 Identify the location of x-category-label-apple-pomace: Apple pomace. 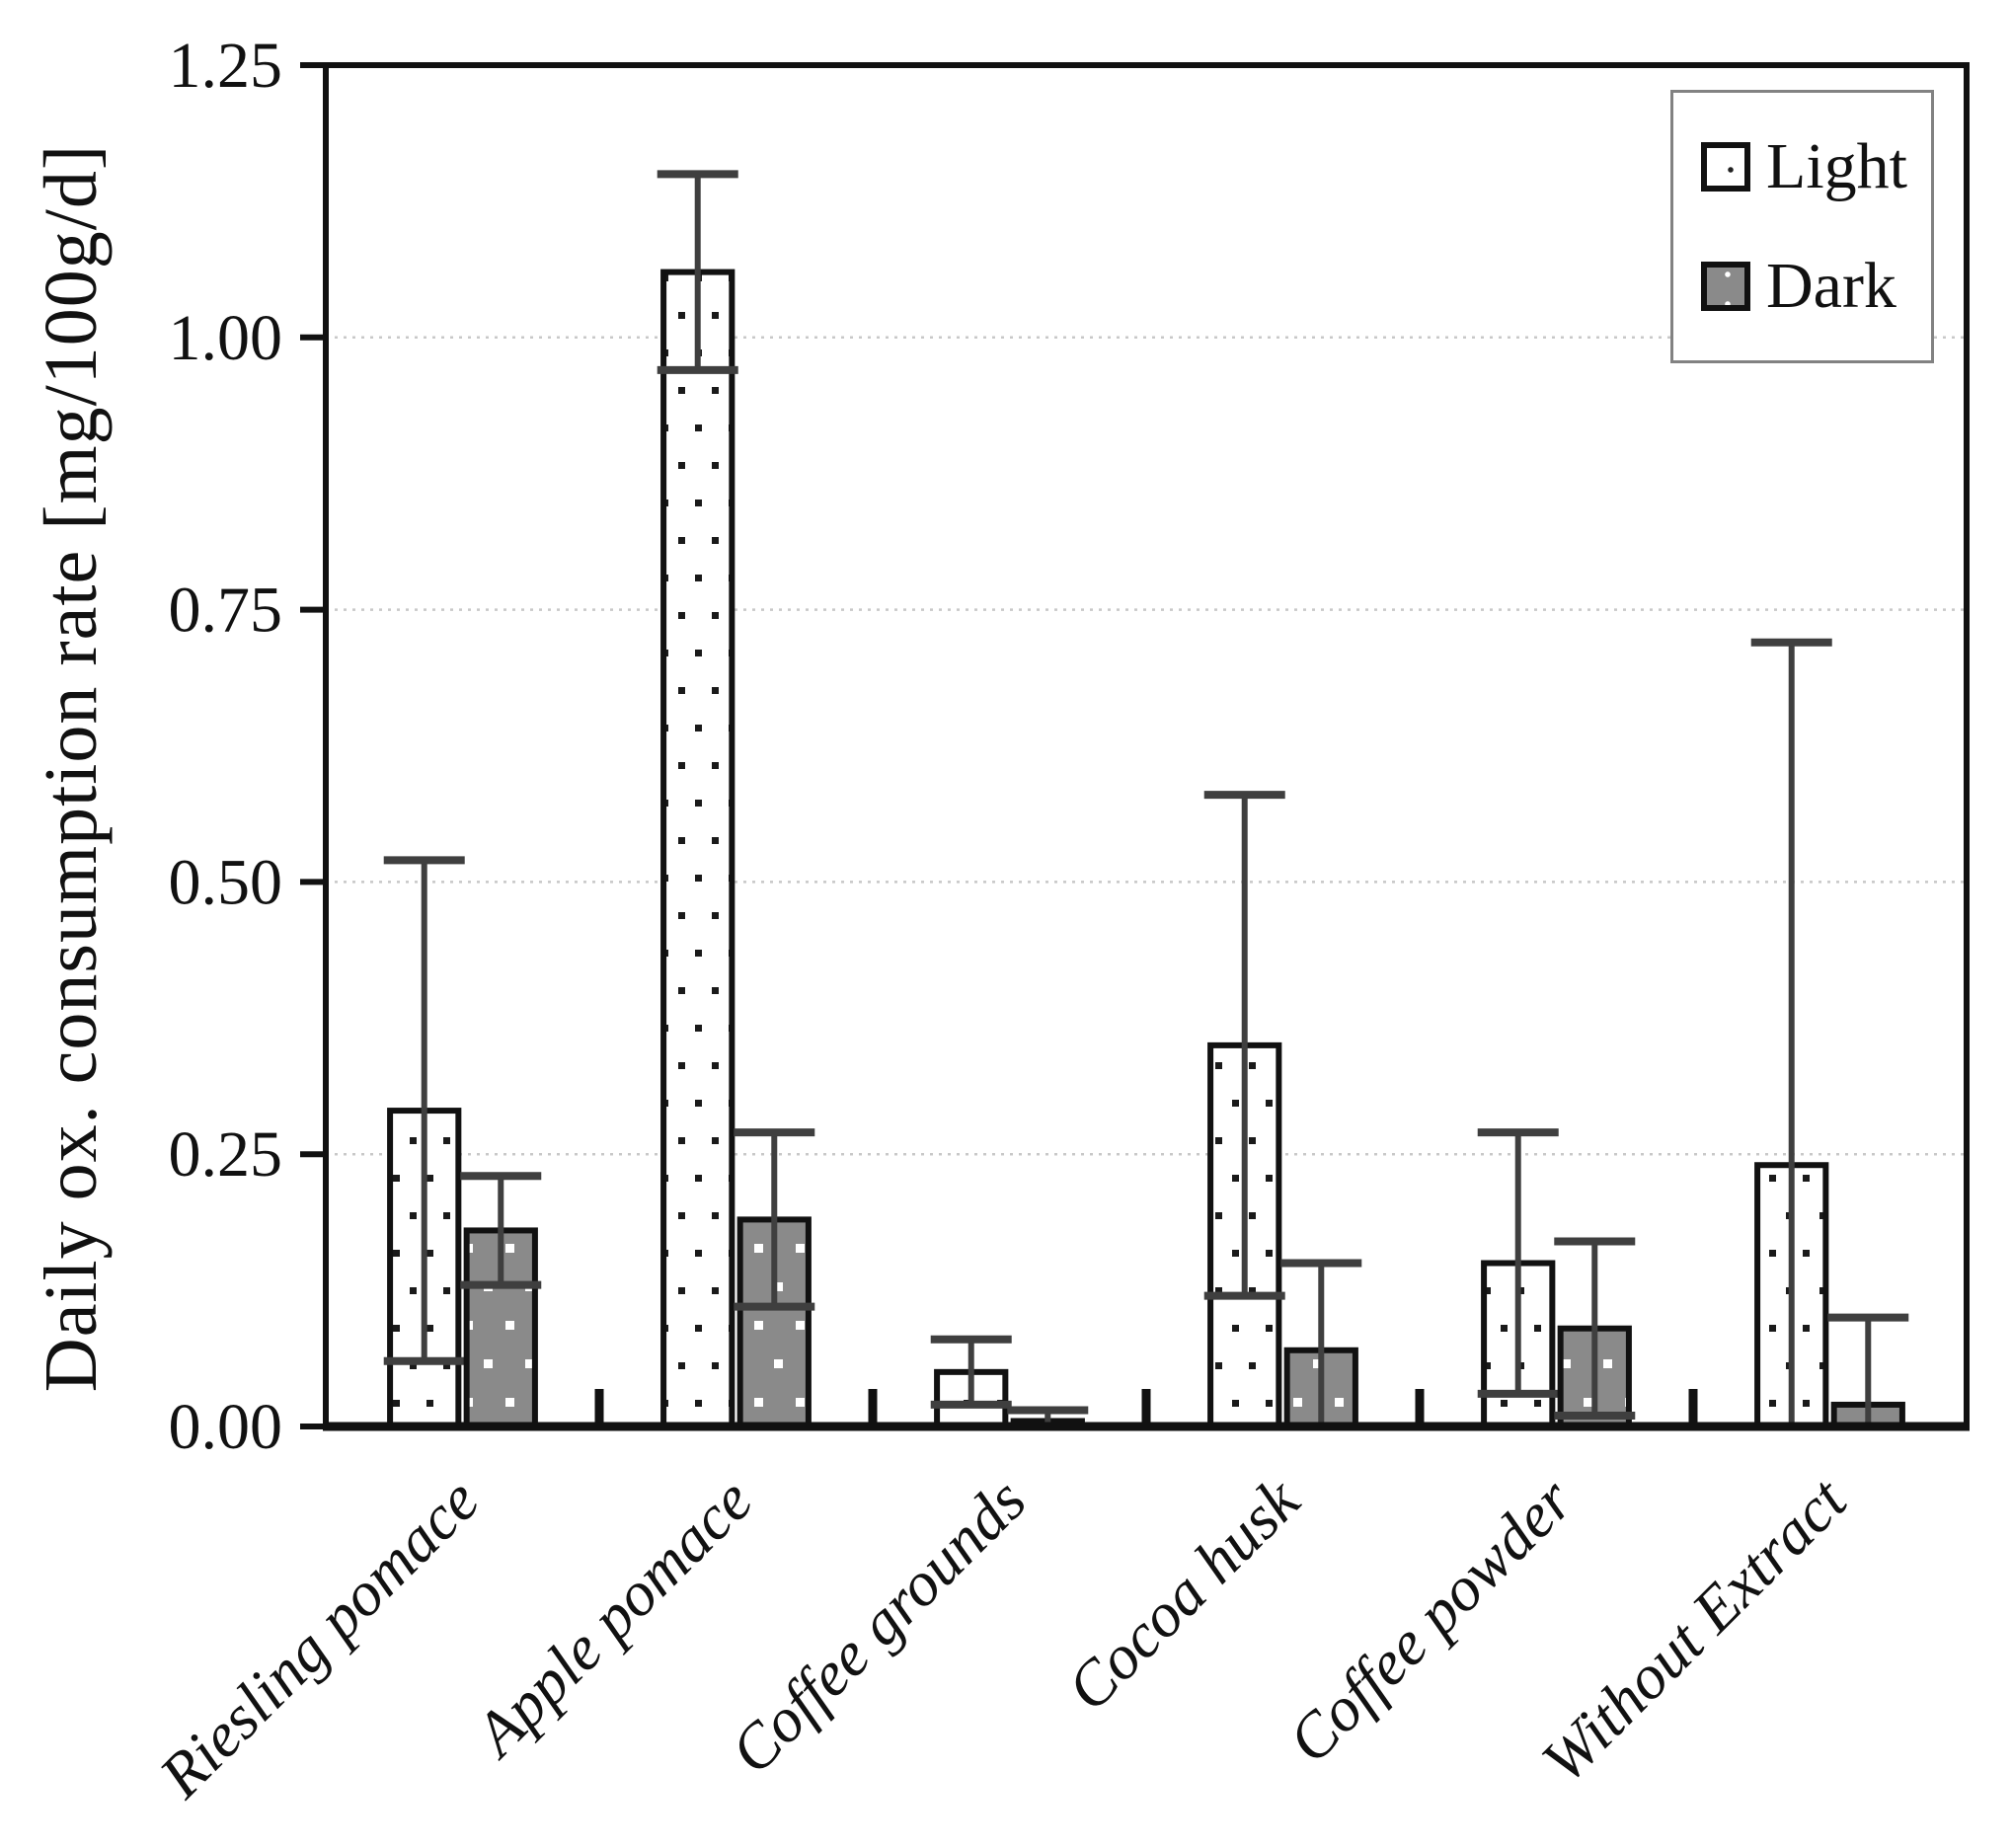
(612, 1618).